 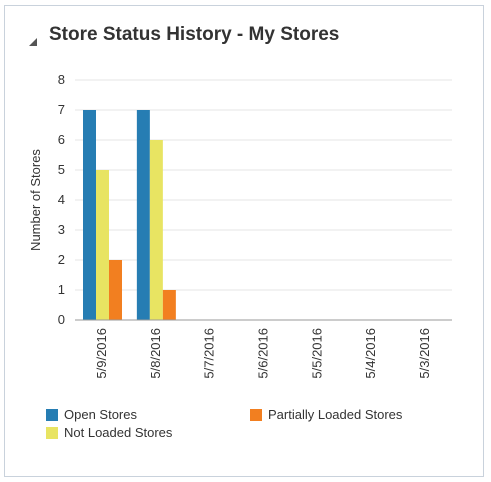 I want to click on x-tick-label: 5/7/2016, so click(x=209, y=353).